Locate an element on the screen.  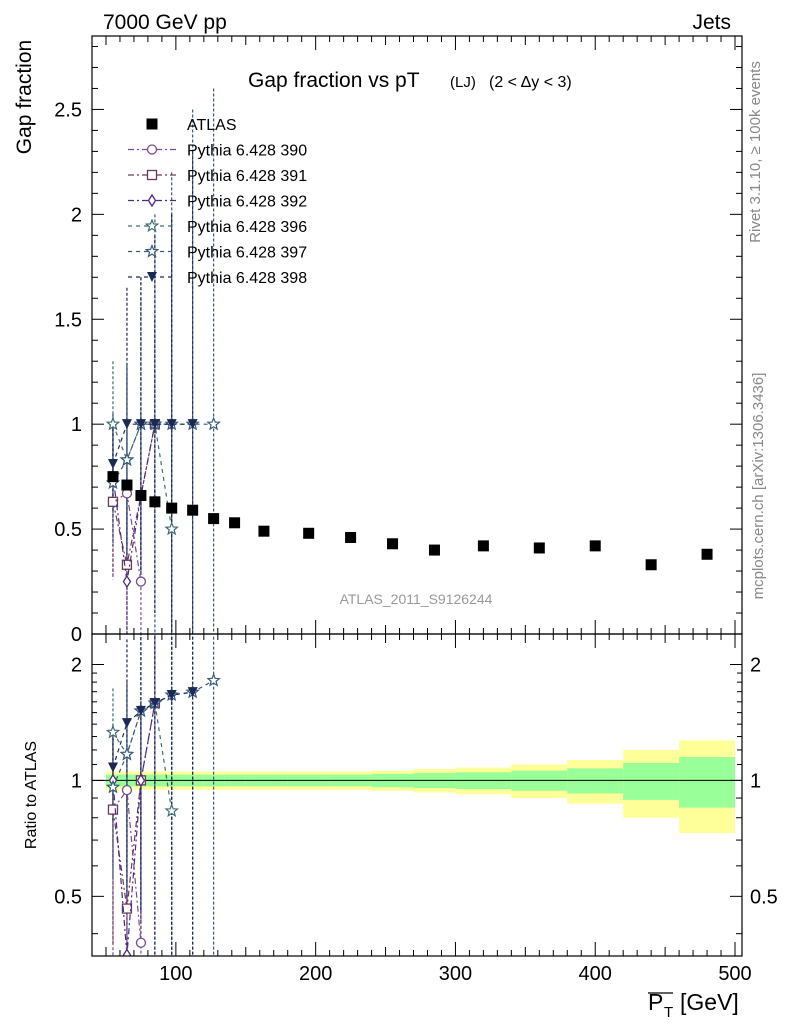
x-axis-label-p: P is located at coordinates (655, 1002).